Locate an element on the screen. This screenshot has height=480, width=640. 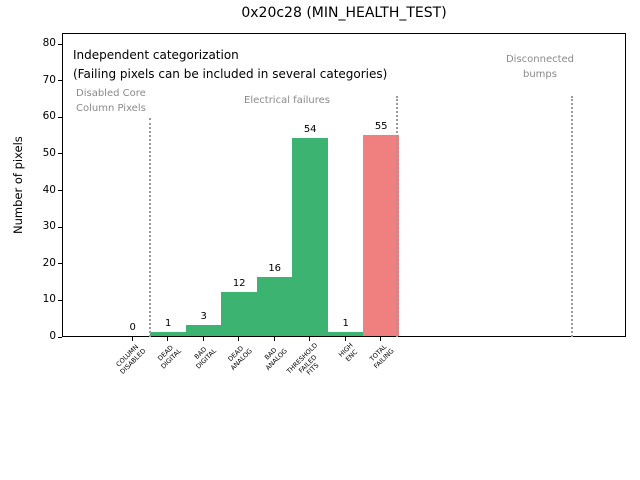
bar-threshold-failed-fits is located at coordinates (310, 237).